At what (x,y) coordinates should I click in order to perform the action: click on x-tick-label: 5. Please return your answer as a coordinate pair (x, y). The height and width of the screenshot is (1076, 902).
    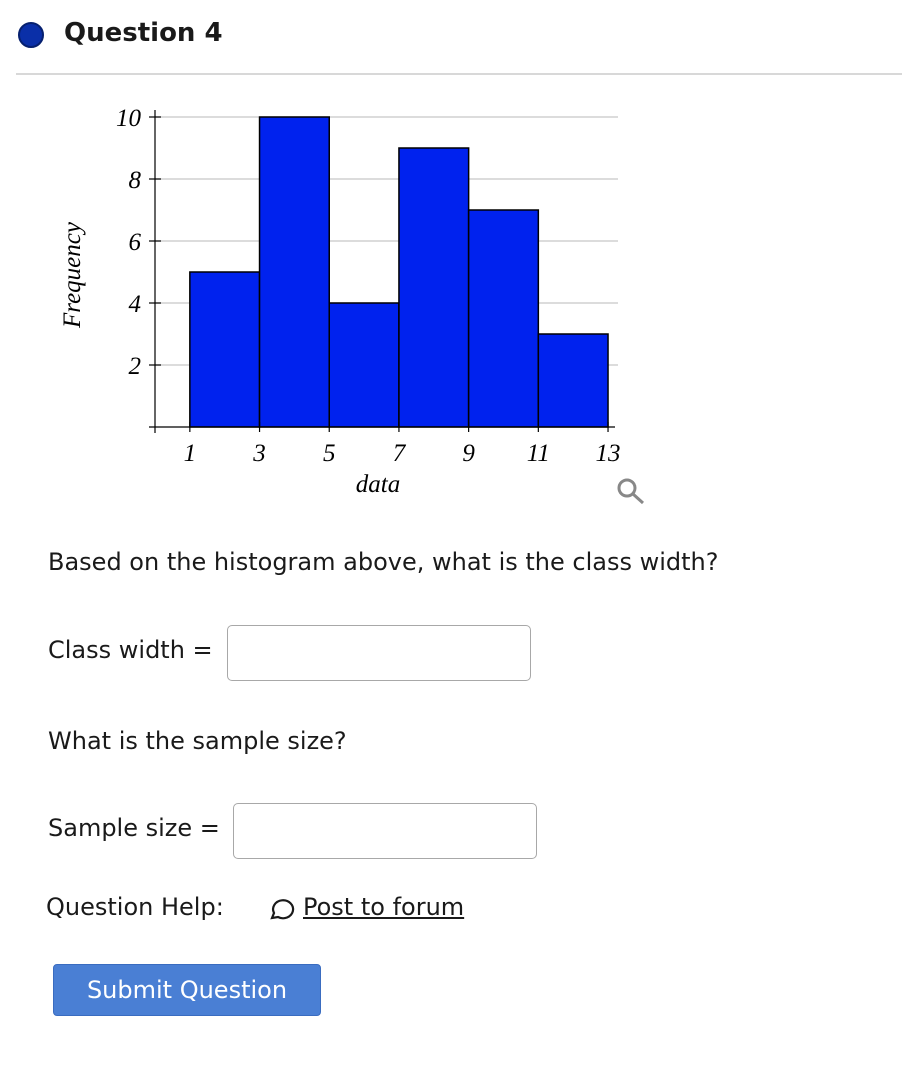
    Looking at the image, I should click on (329, 453).